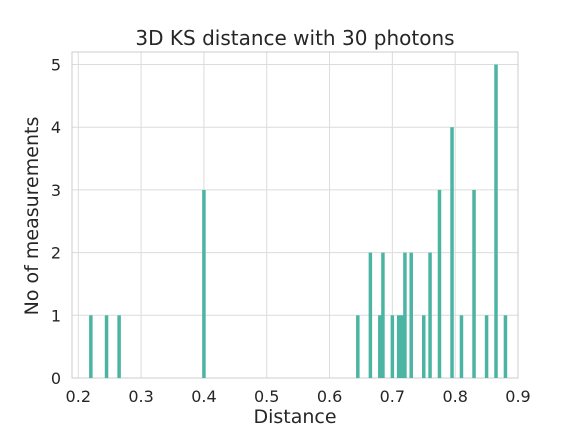 The height and width of the screenshot is (432, 576). Describe the element at coordinates (56, 253) in the screenshot. I see `y-tick-label: 2` at that location.